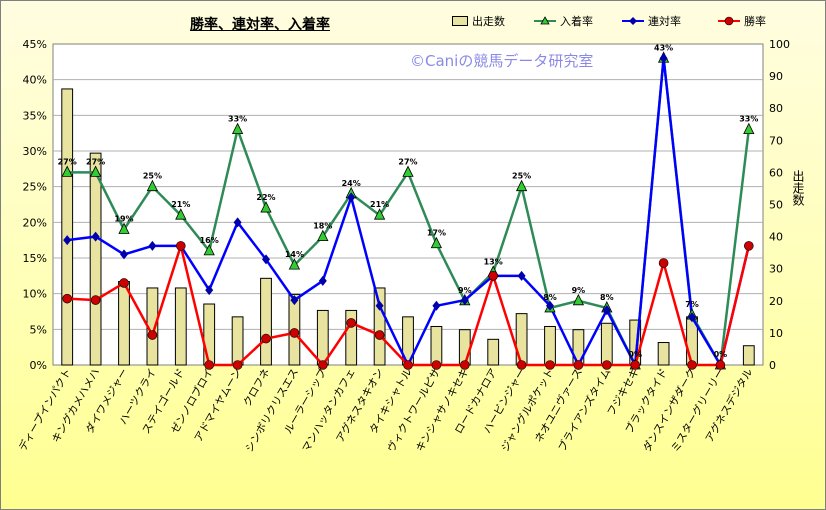 The width and height of the screenshot is (826, 510). Describe the element at coordinates (256, 388) in the screenshot. I see `x-category-label: クロフネ` at that location.